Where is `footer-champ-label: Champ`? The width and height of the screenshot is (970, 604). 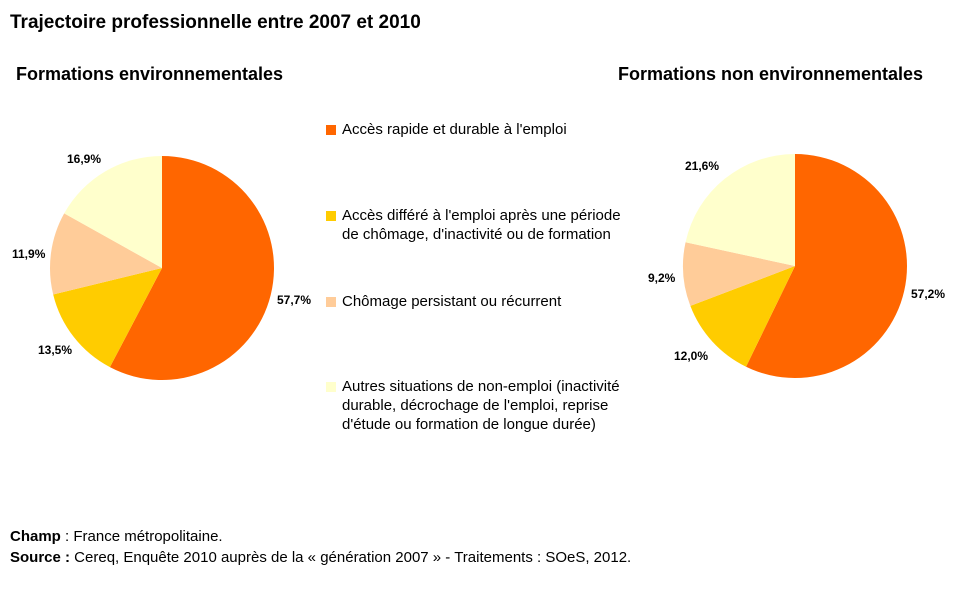
footer-champ-label: Champ is located at coordinates (35, 536).